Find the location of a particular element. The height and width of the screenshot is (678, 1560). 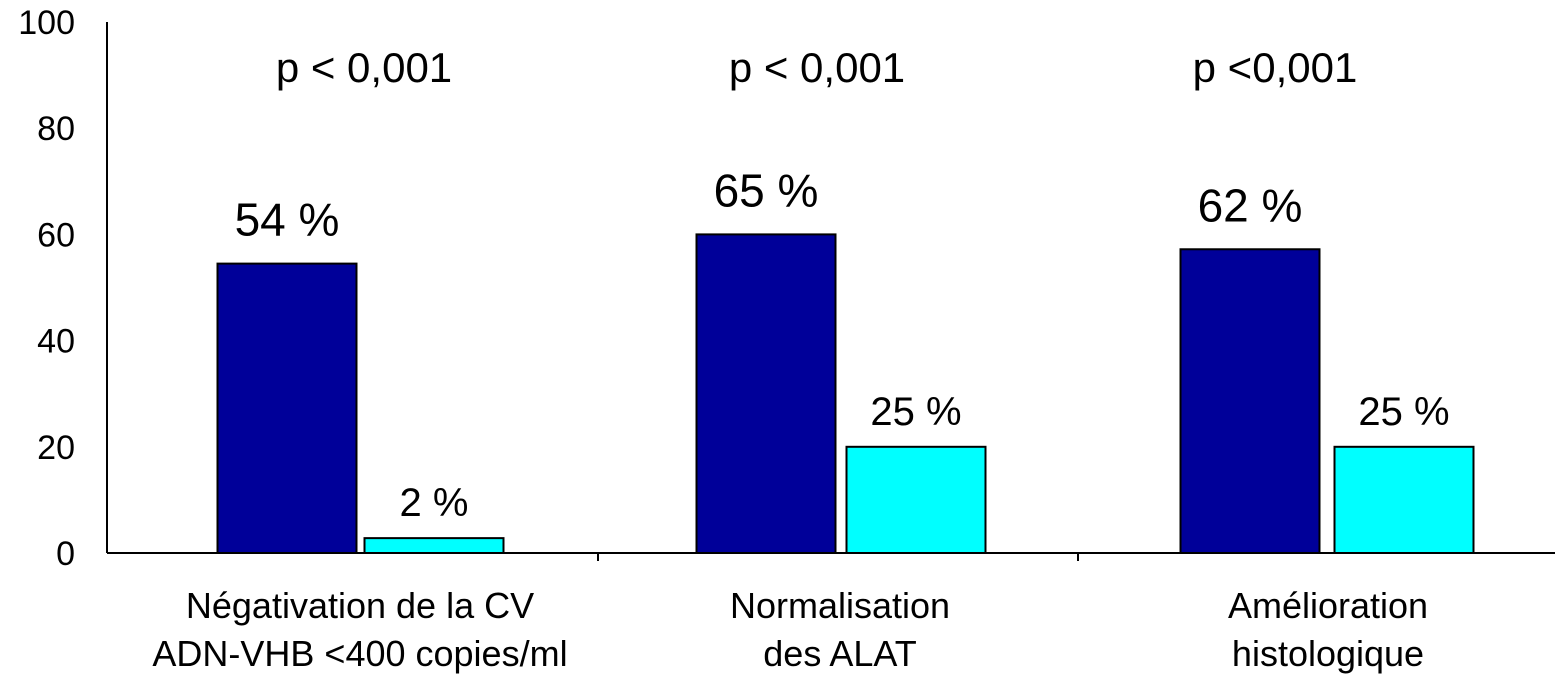

y-tick-label: 60 is located at coordinates (56, 235).